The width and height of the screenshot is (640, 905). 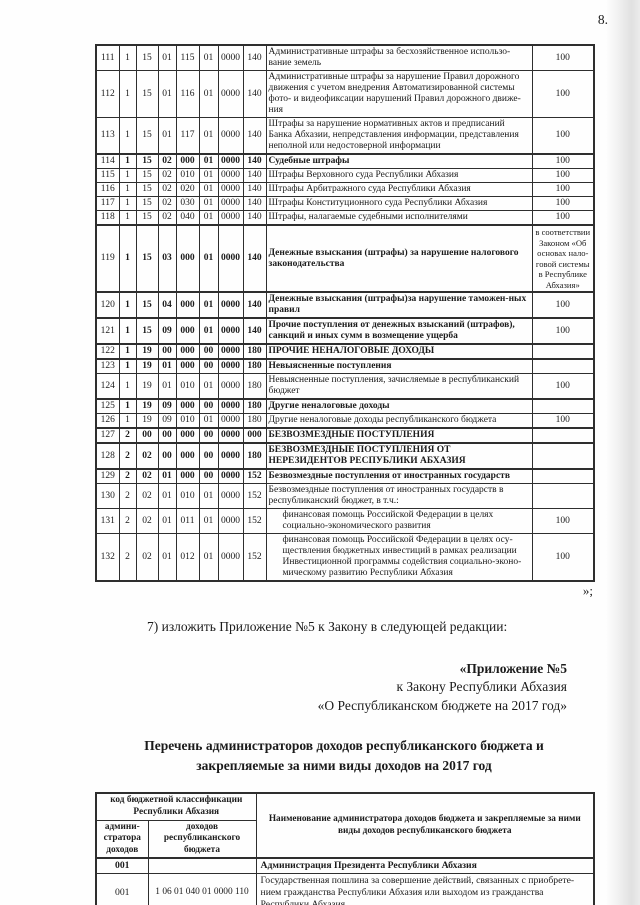 What do you see at coordinates (107, 94) in the screenshot?
I see `row-number-cell: 112` at bounding box center [107, 94].